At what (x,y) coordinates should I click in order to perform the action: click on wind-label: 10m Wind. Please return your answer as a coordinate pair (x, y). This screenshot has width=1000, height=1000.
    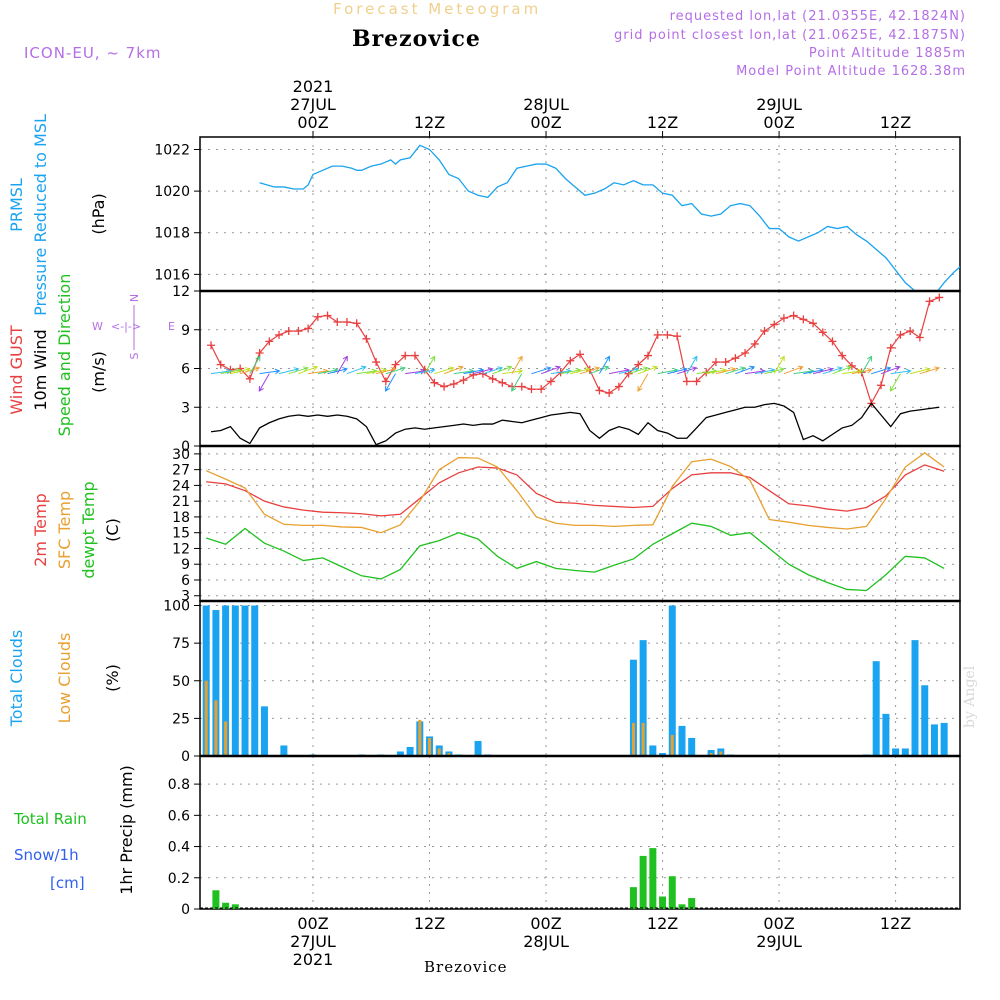
    Looking at the image, I should click on (40, 369).